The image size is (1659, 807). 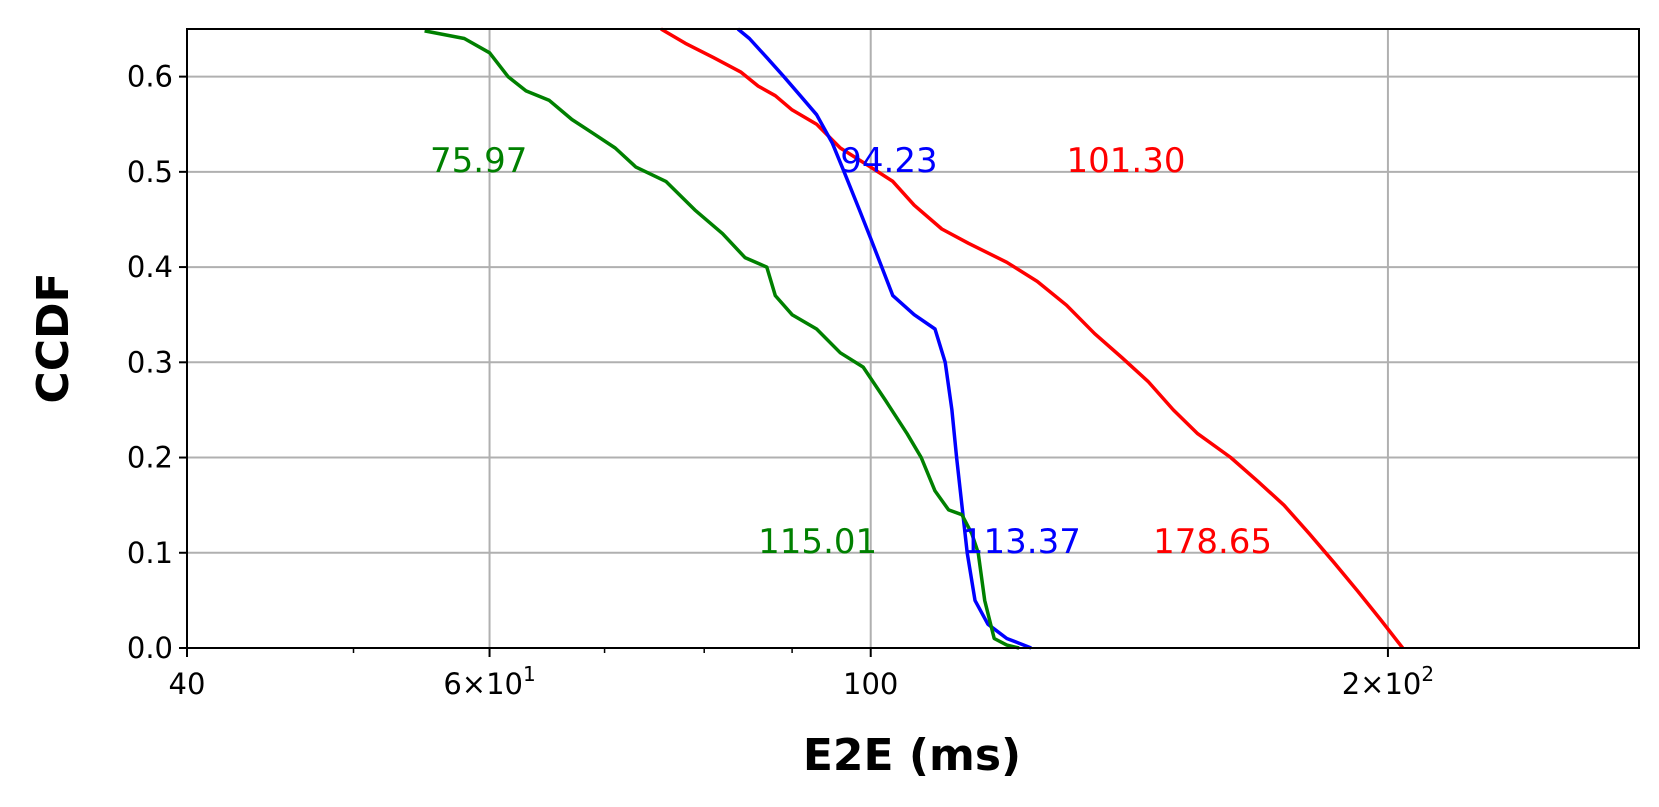 I want to click on x-tick-label: 100, so click(x=870, y=684).